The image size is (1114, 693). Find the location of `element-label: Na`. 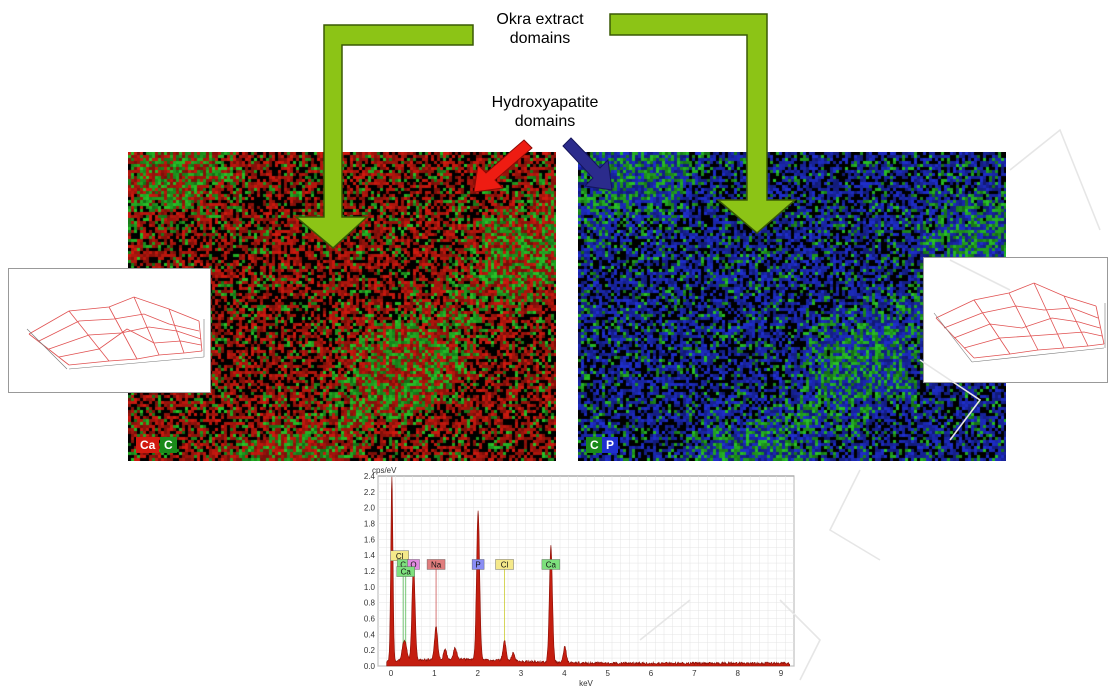

element-label: Na is located at coordinates (436, 564).